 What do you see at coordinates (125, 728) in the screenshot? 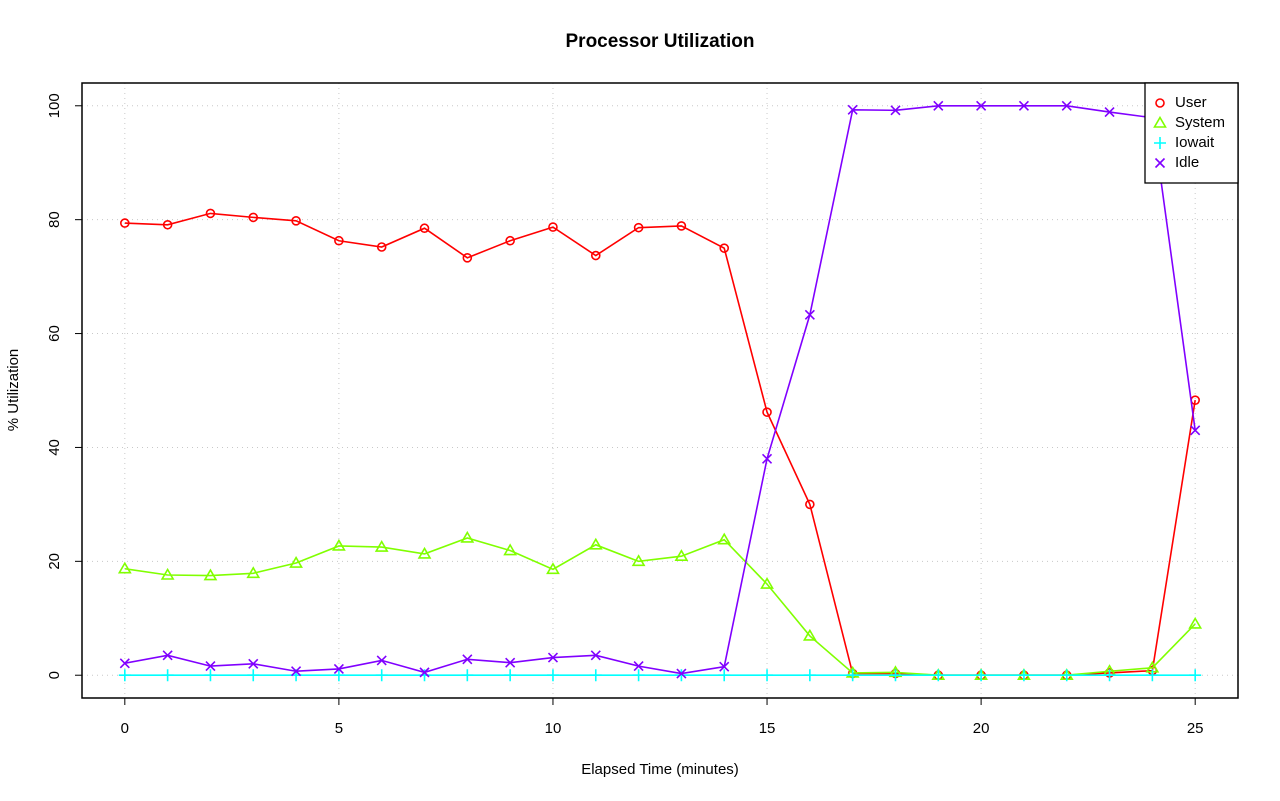
I see `x-tick-label: 0` at bounding box center [125, 728].